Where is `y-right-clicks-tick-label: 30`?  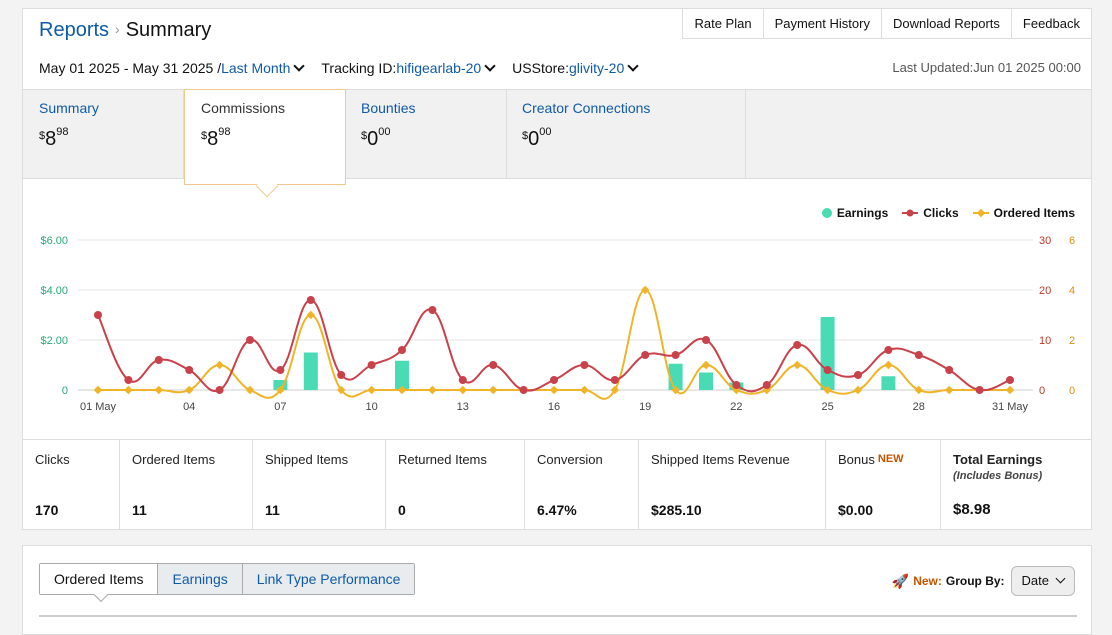
y-right-clicks-tick-label: 30 is located at coordinates (1045, 241).